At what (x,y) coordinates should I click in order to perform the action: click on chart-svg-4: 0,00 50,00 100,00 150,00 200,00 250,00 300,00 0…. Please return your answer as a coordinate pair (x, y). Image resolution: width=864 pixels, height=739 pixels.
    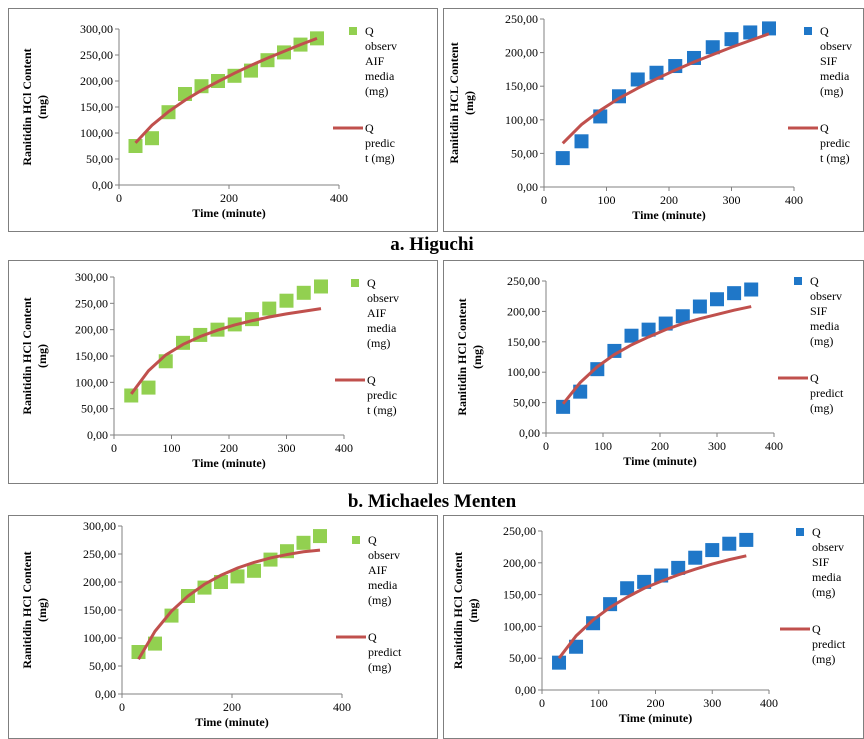
    Looking at the image, I should click on (211, 624).